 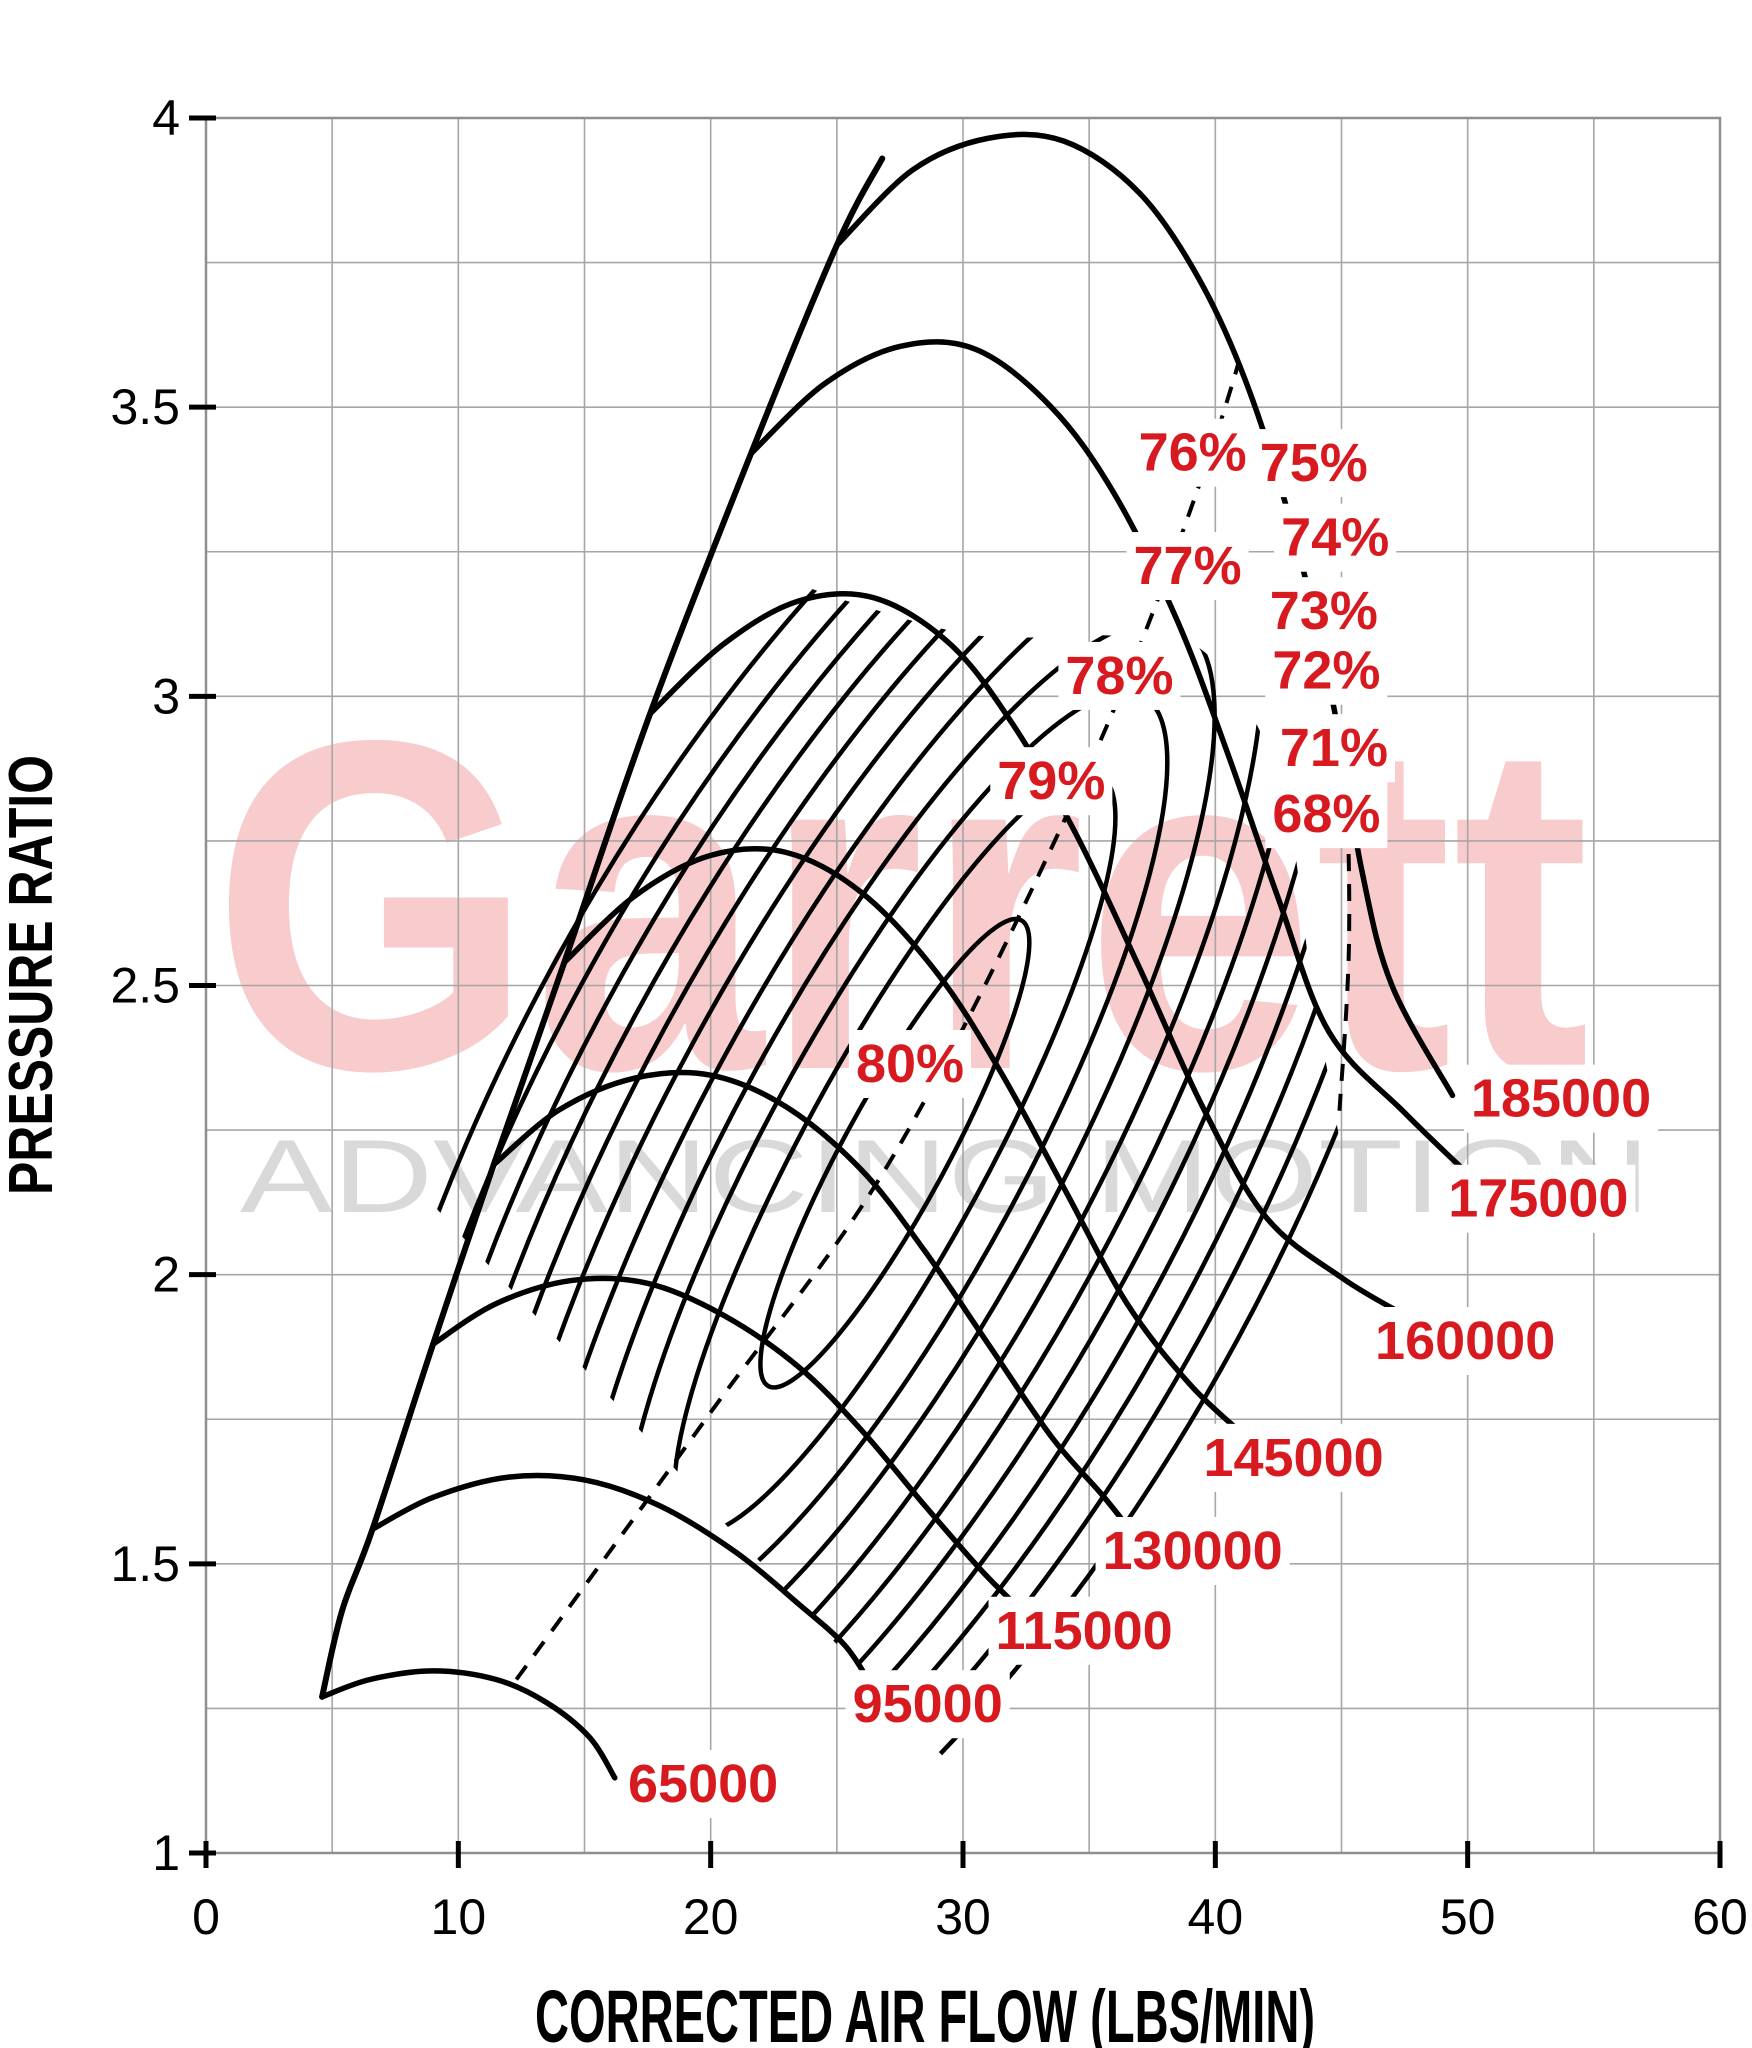 I want to click on efficiency-label-72: 72%, so click(x=1326, y=670).